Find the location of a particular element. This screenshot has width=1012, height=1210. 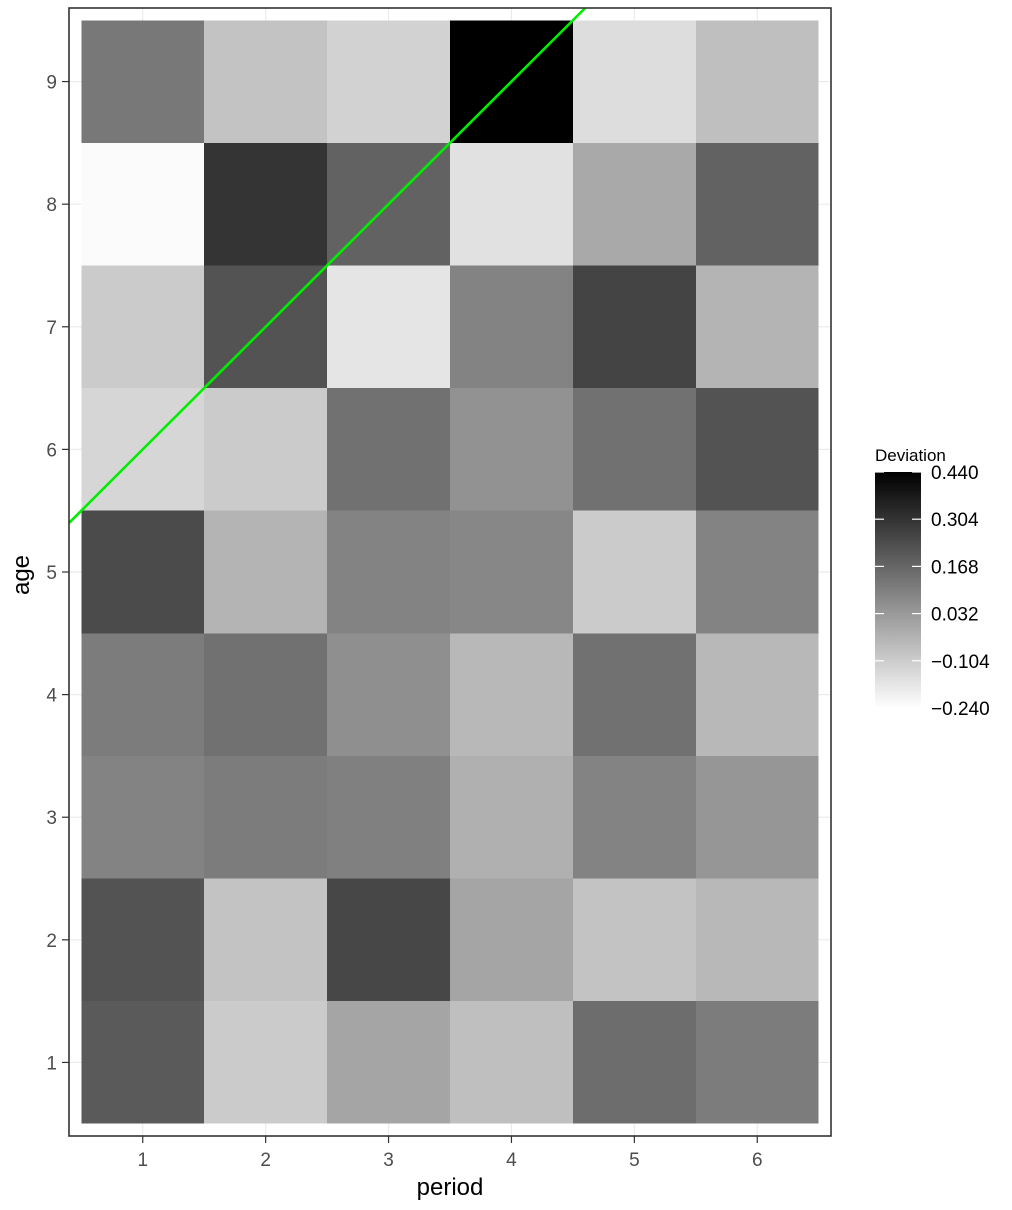

x-tick-label: 5 is located at coordinates (634, 1160).